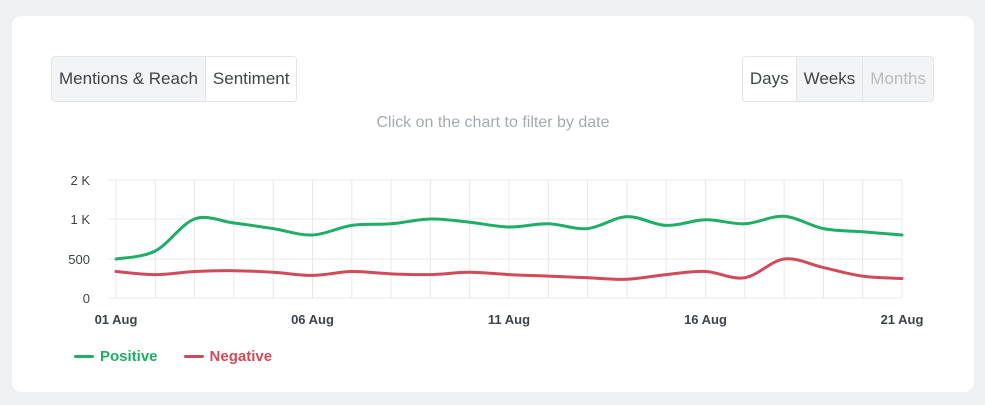 The height and width of the screenshot is (405, 985). What do you see at coordinates (493, 122) in the screenshot?
I see `chart-hint: Click on the chart to filter by date` at bounding box center [493, 122].